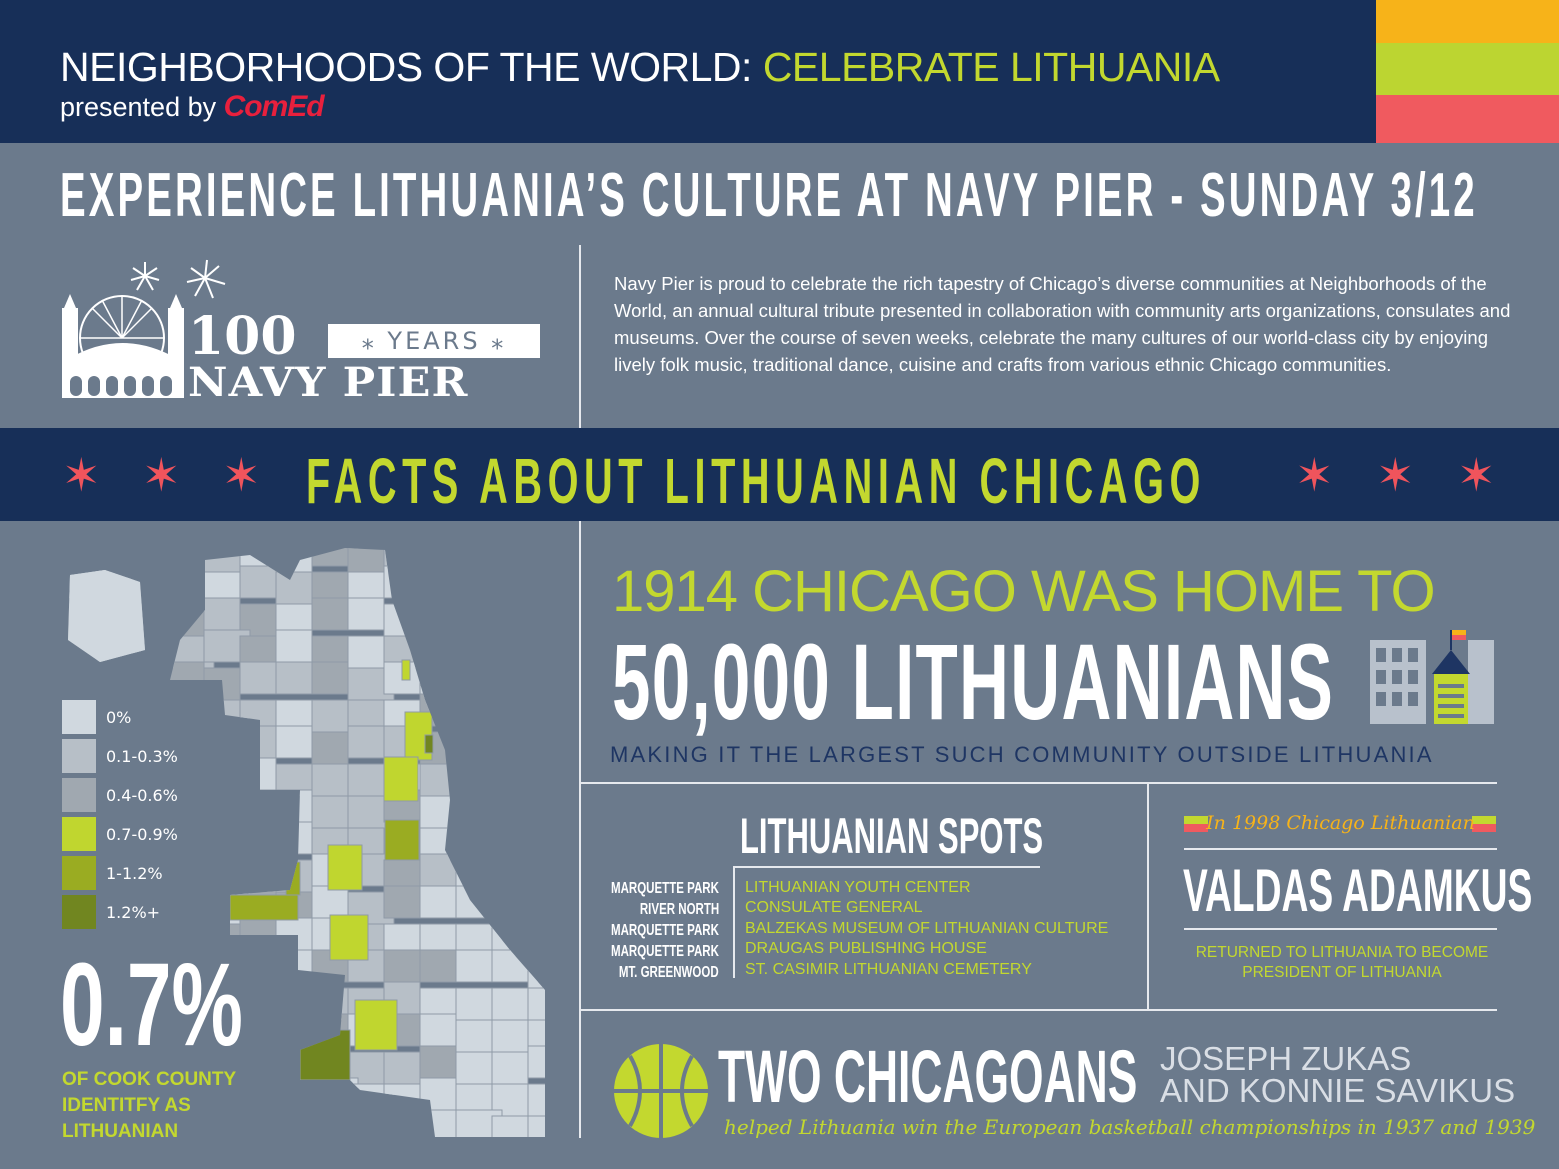 This screenshot has height=1169, width=1559. I want to click on spot-area: RIVER NORTH, so click(679, 909).